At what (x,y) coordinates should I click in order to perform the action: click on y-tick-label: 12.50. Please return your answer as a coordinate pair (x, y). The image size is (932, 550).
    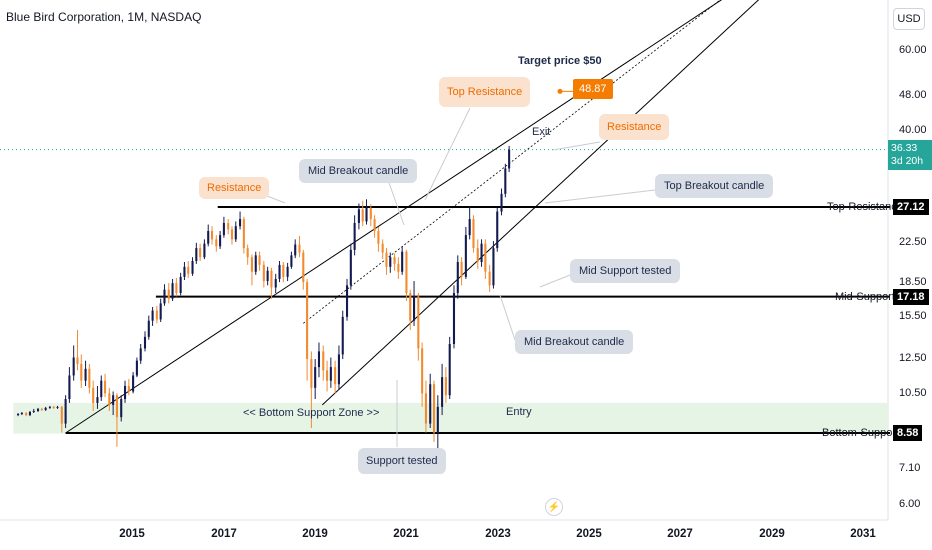
    Looking at the image, I should click on (913, 358).